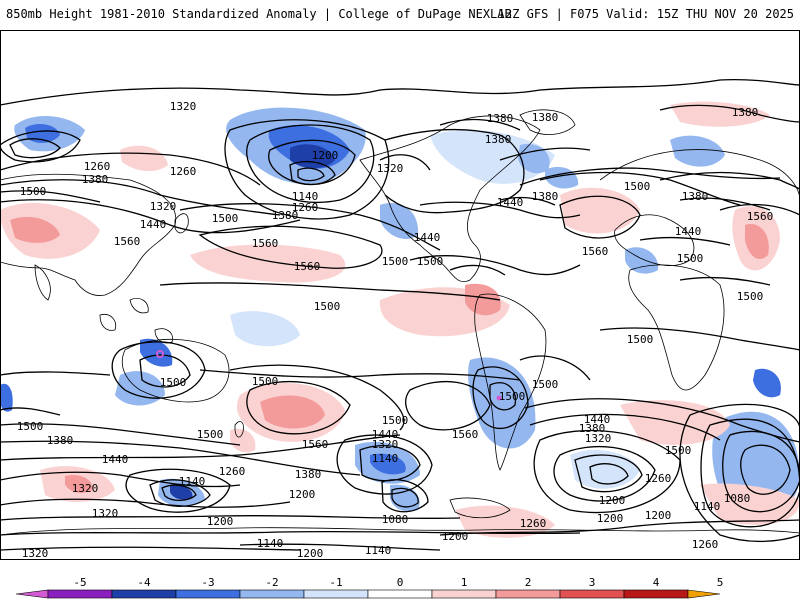 The image size is (800, 600). I want to click on contour-1560-pacific, so click(290, 247).